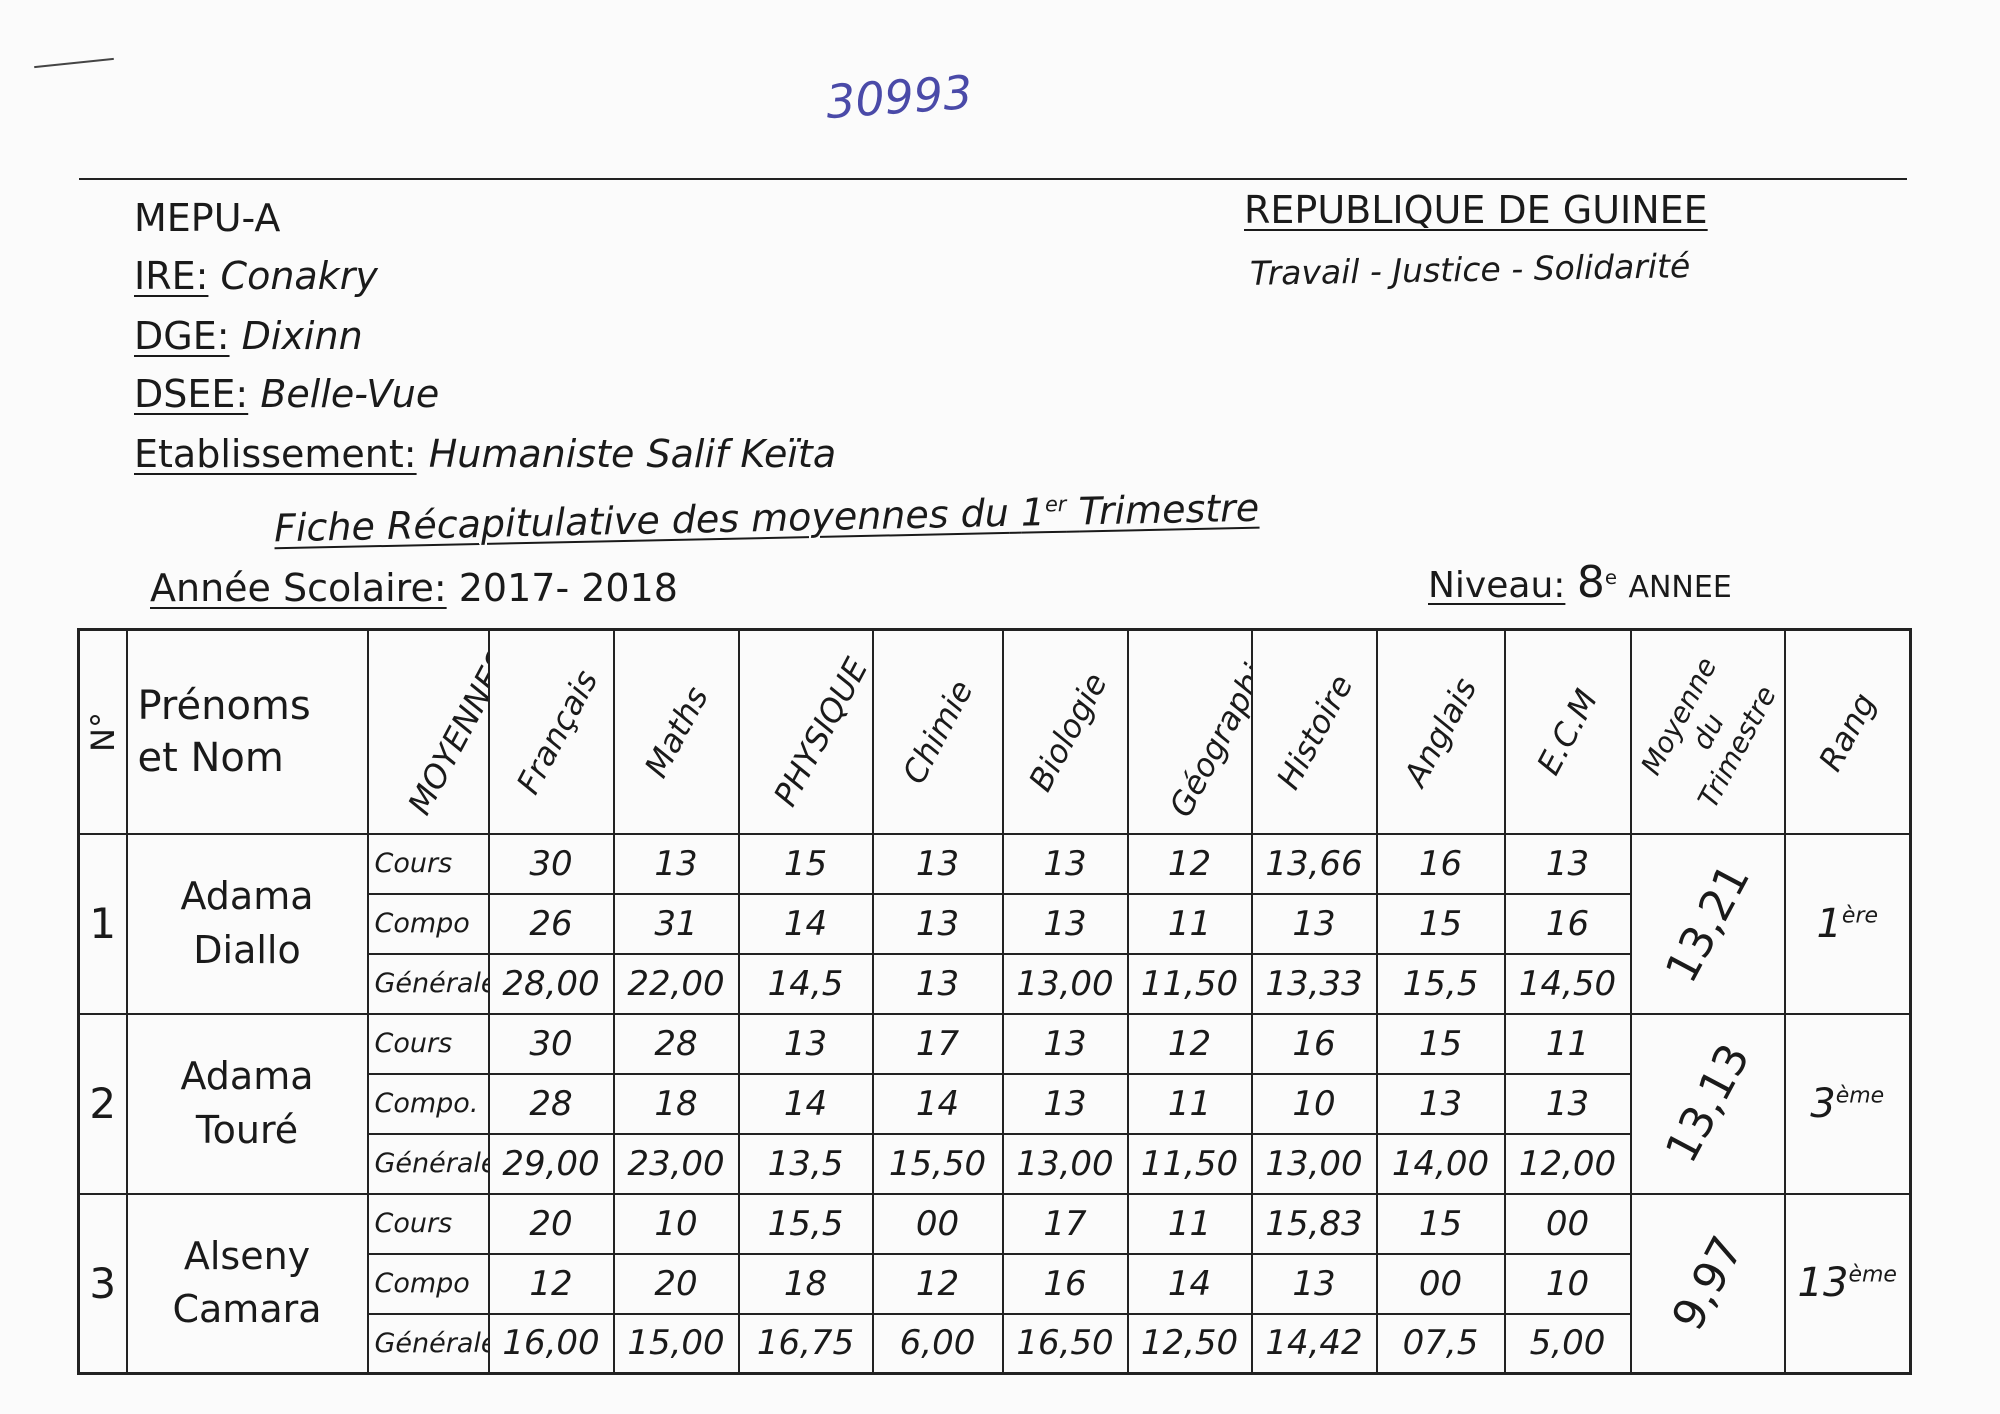 The height and width of the screenshot is (1414, 2000). I want to click on column-header: MOYENNES, so click(428, 731).